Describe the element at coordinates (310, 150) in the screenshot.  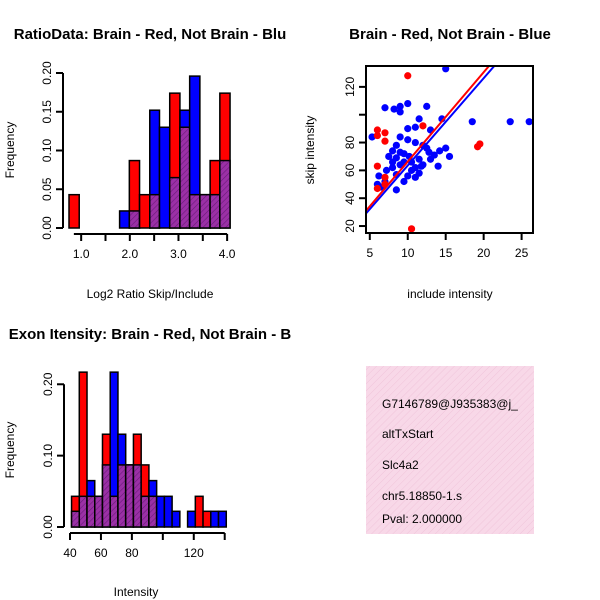
I see `scatter-ylabel: skip intensity` at that location.